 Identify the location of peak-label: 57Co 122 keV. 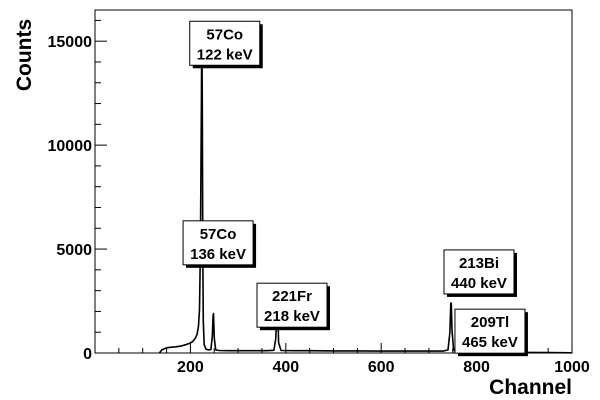
(226, 44).